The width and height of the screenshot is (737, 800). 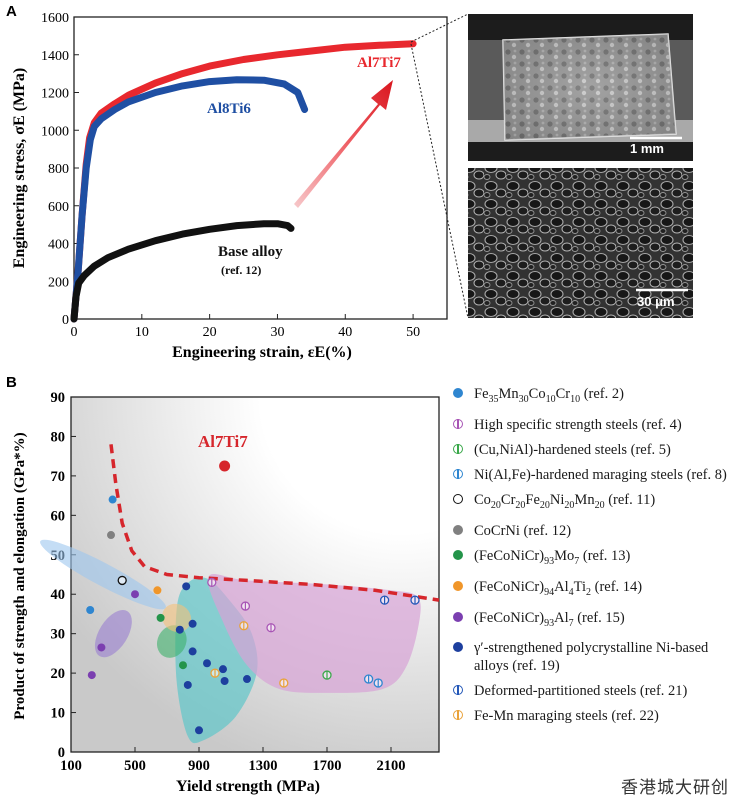 What do you see at coordinates (656, 301) in the screenshot?
I see `scale-label-bottom: 30 μm` at bounding box center [656, 301].